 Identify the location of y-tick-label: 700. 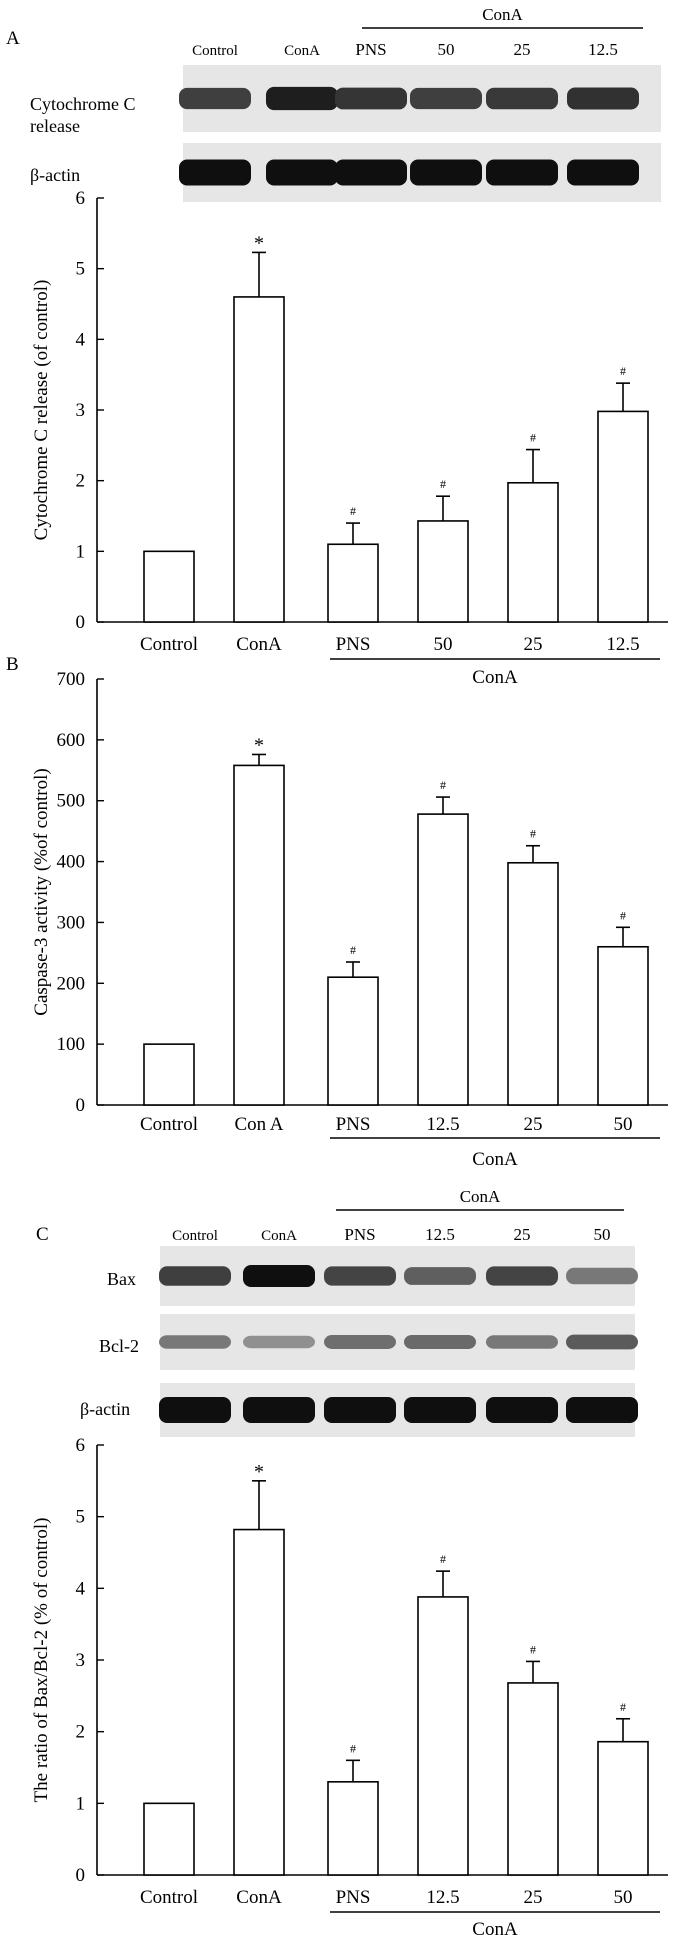
(71, 679).